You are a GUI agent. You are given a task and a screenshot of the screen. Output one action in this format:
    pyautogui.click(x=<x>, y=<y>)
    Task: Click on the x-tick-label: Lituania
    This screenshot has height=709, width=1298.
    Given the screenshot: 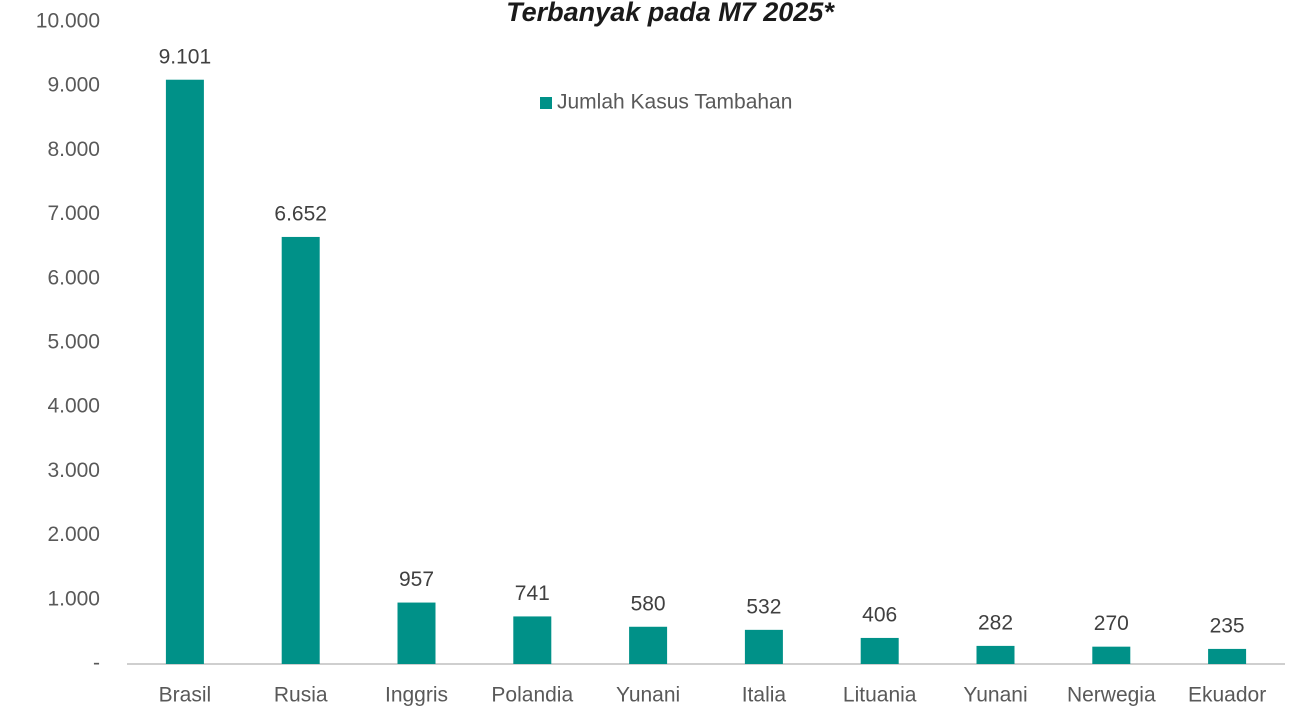 What is the action you would take?
    pyautogui.click(x=880, y=695)
    